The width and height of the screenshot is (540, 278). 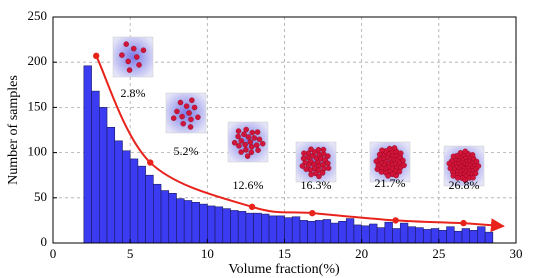 What do you see at coordinates (516, 253) in the screenshot?
I see `x-tick-label: 30` at bounding box center [516, 253].